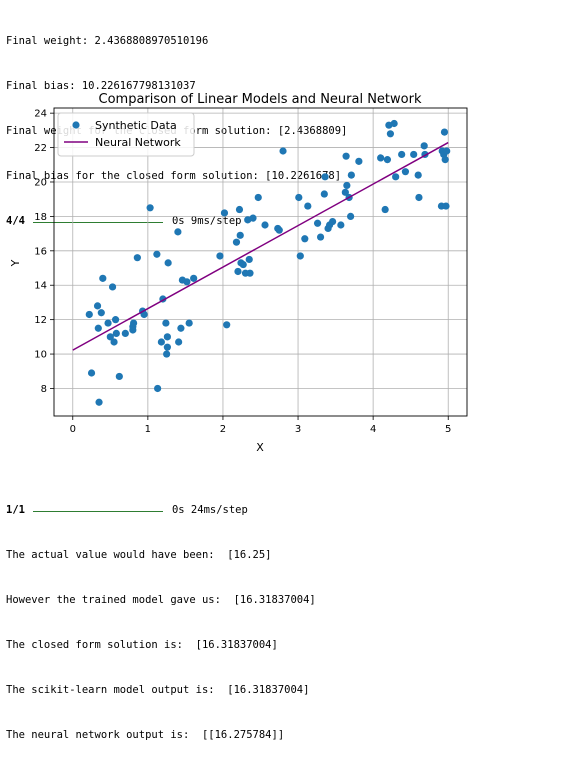  Describe the element at coordinates (40, 286) in the screenshot. I see `y-tick-label: 14` at that location.